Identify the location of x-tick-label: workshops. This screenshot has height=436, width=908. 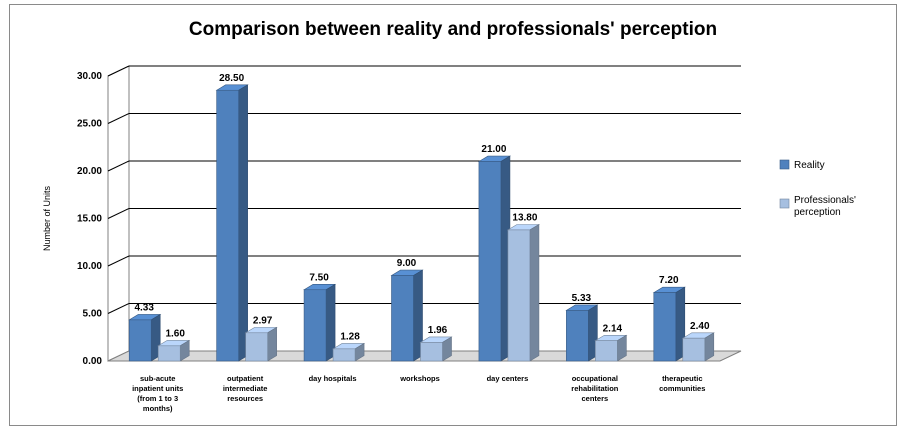
(419, 378).